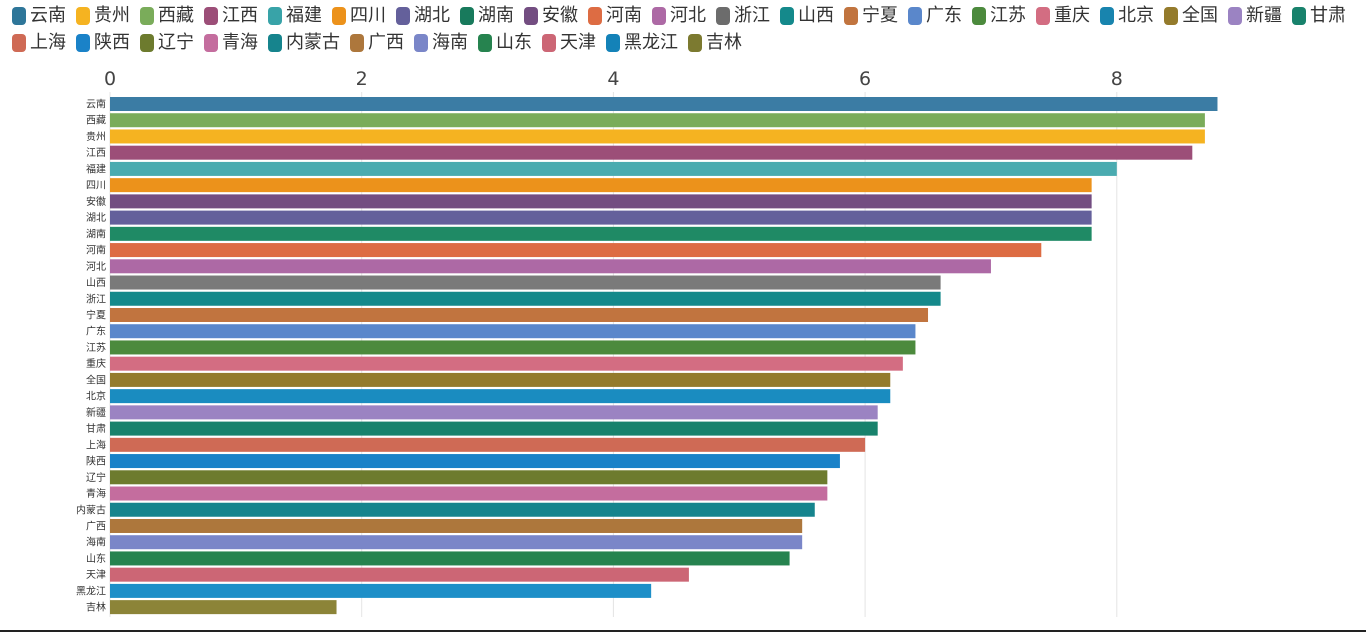  Describe the element at coordinates (432, 15) in the screenshot. I see `legend-label: 湖北` at that location.